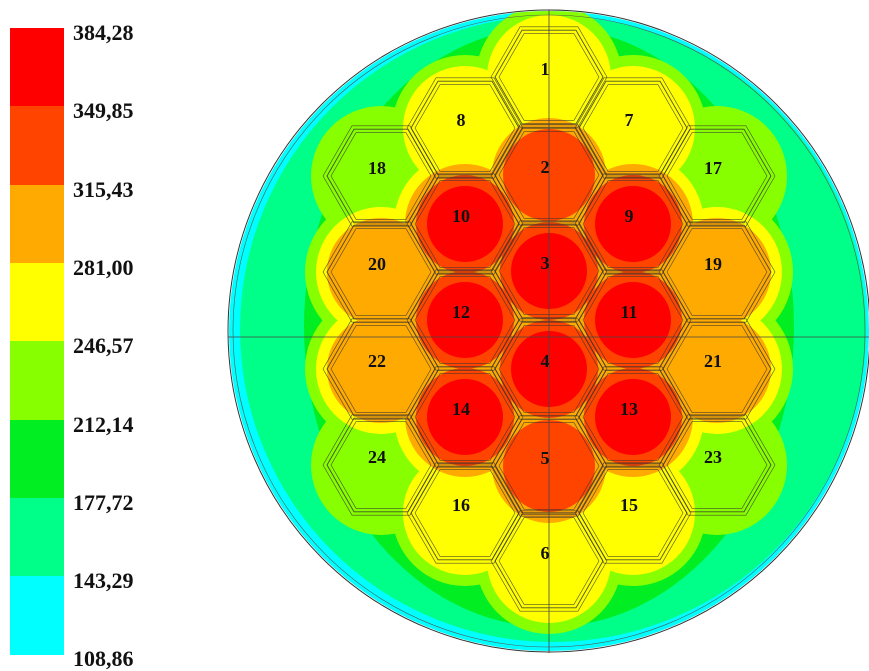 This screenshot has width=869, height=671. Describe the element at coordinates (713, 168) in the screenshot. I see `assembly-number-label: 17` at that location.